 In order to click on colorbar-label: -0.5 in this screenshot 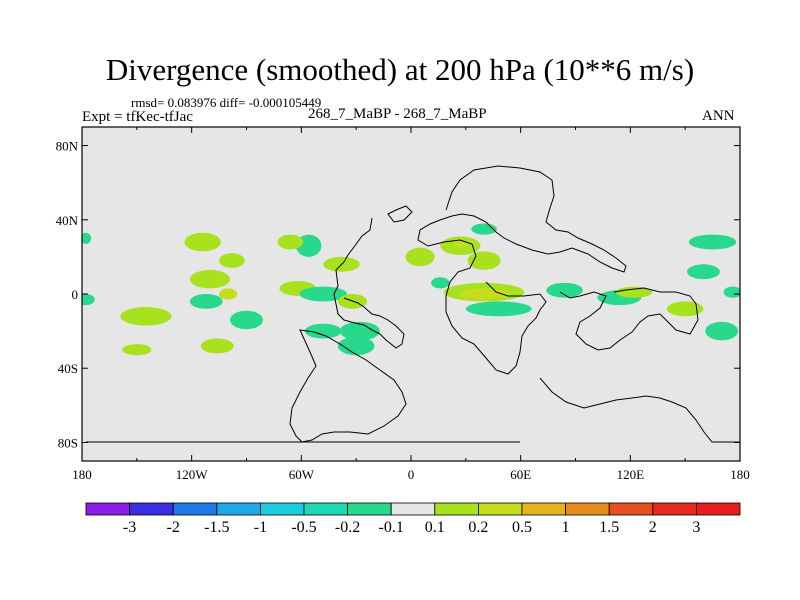, I will do `click(303, 527)`.